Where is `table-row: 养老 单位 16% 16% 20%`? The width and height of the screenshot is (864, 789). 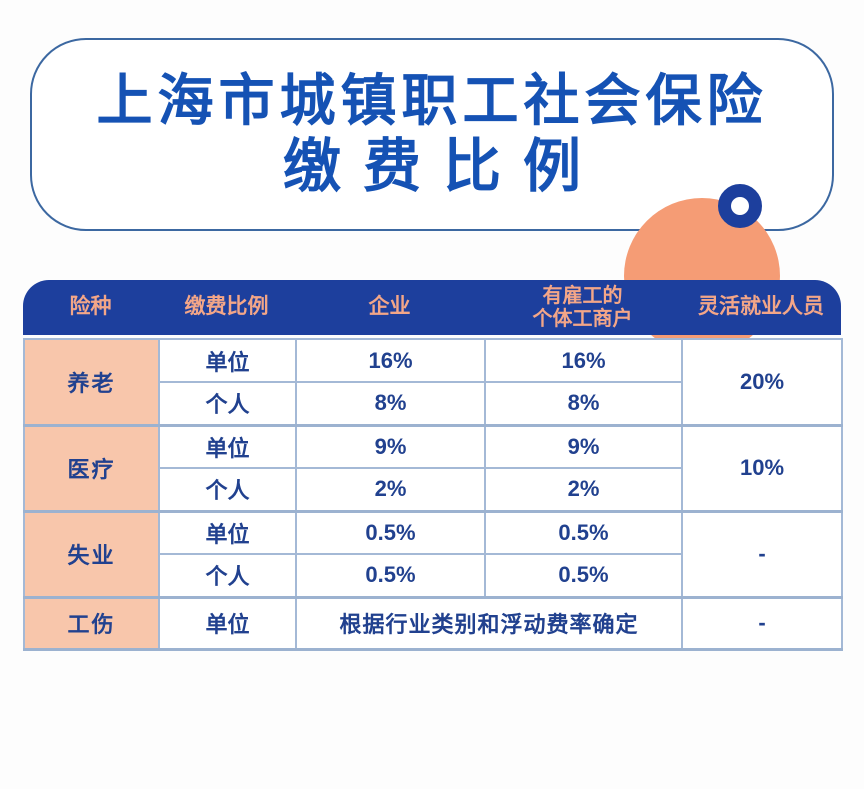
table-row: 养老 单位 16% 16% 20% is located at coordinates (433, 382).